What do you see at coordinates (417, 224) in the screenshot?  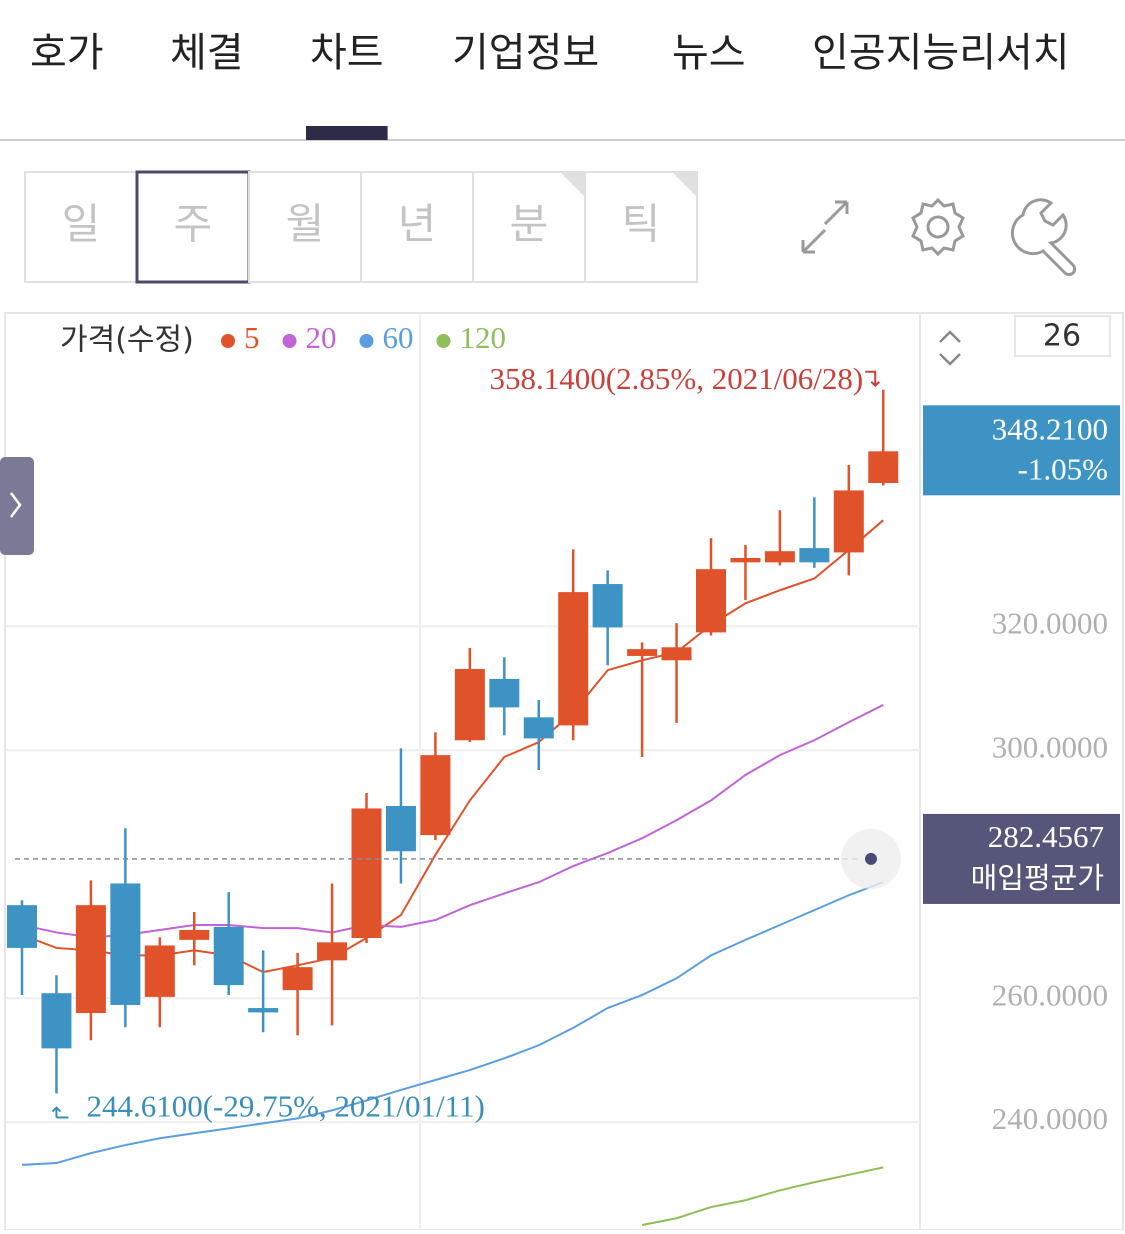 I see `period-label: 년` at bounding box center [417, 224].